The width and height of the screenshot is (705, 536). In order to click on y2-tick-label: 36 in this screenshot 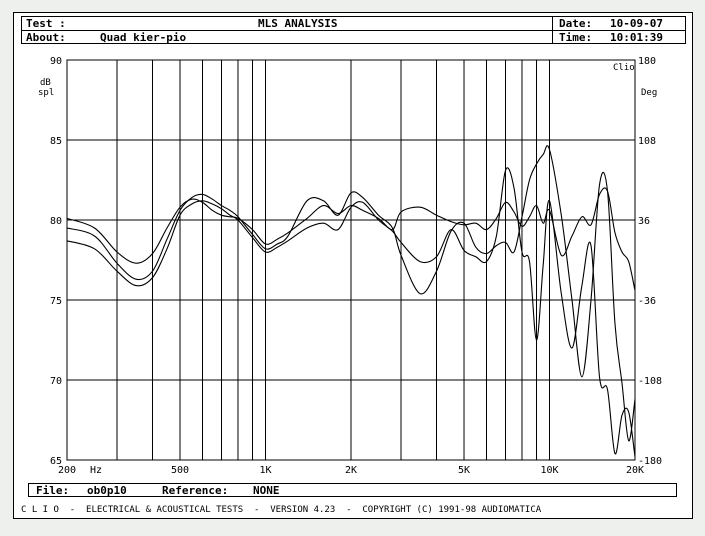, I will do `click(644, 221)`.